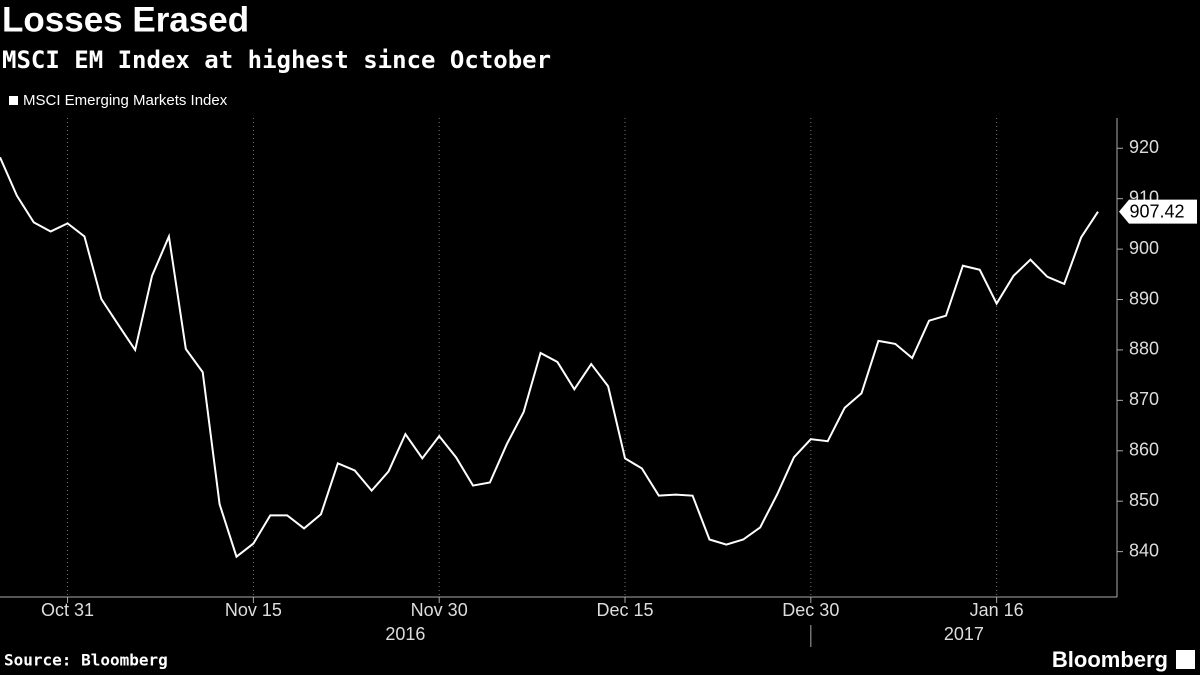  Describe the element at coordinates (276, 60) in the screenshot. I see `chart-subtitle: MSCI EM Index at highest since October` at that location.